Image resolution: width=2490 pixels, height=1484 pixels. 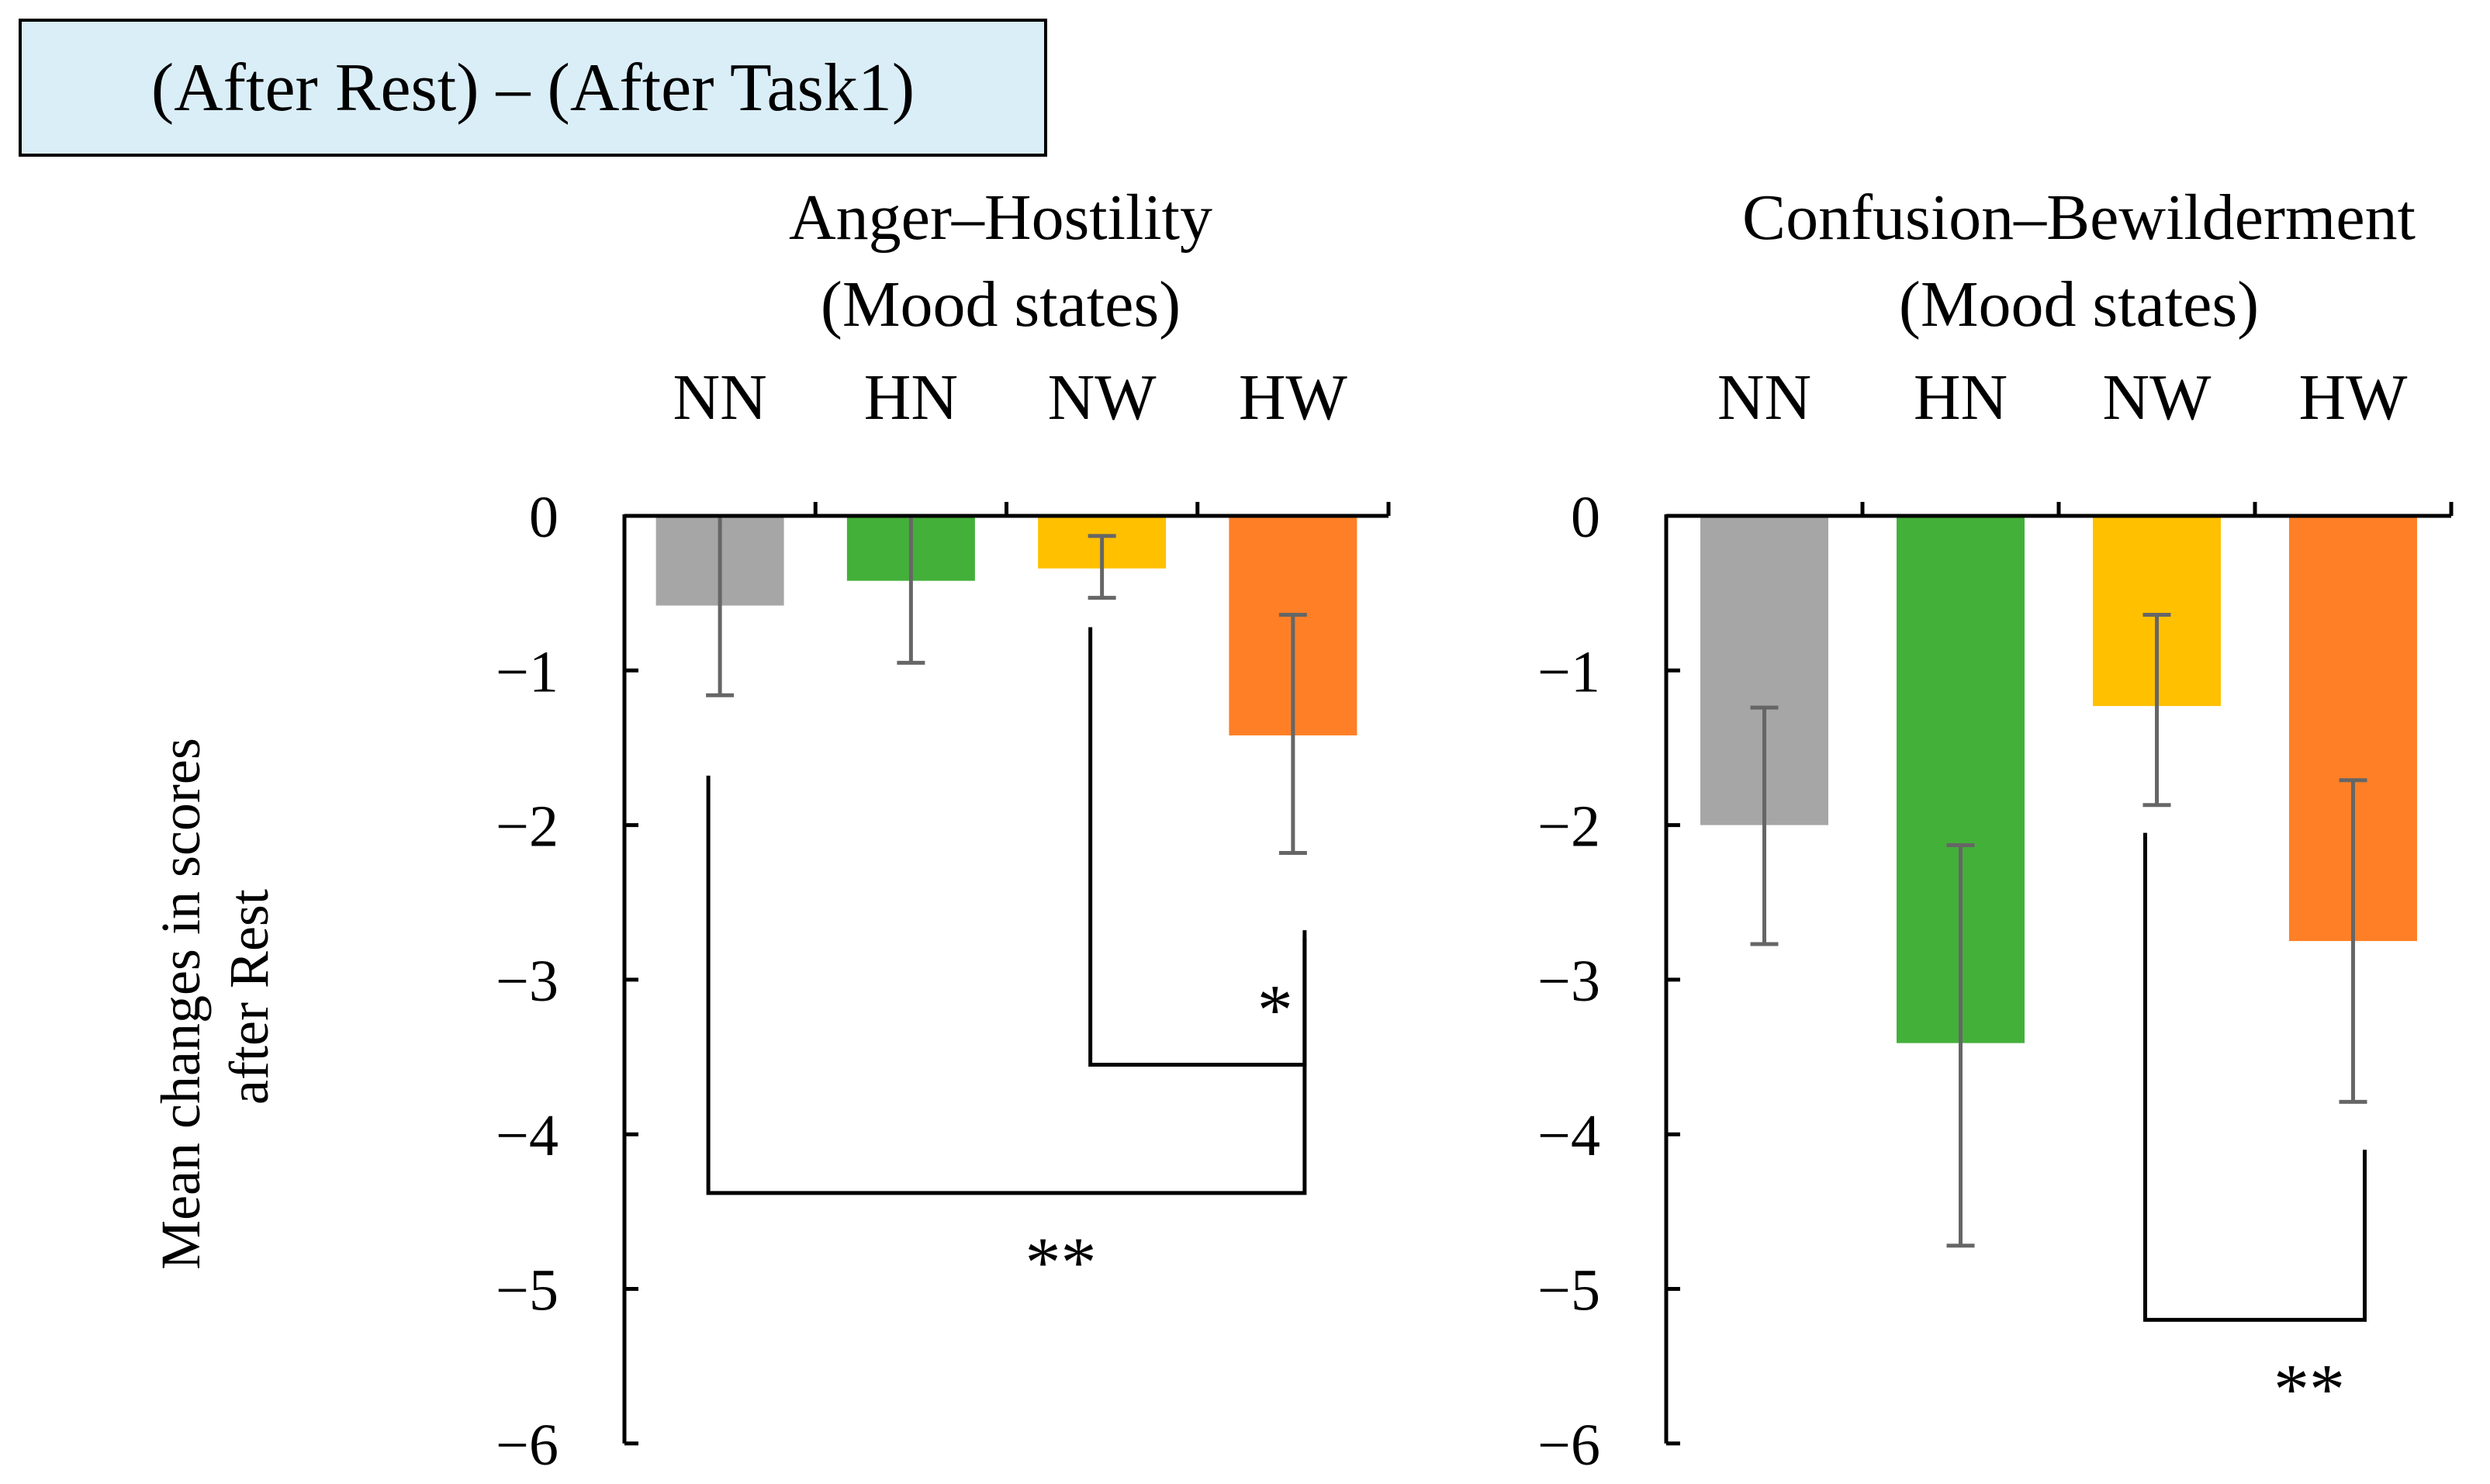 I want to click on confusion-y-tick-label: −2, so click(x=1568, y=827).